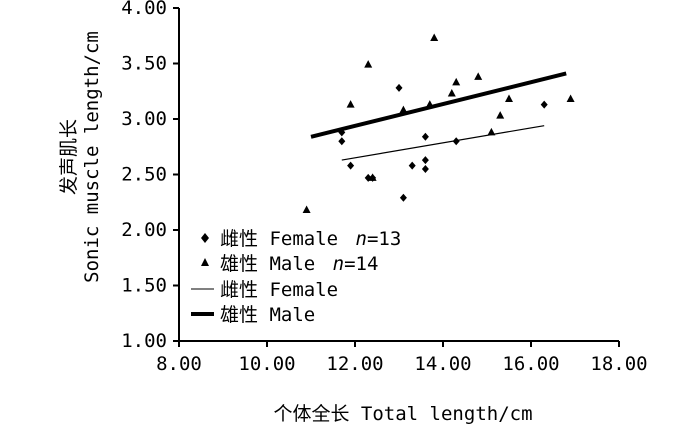 The width and height of the screenshot is (700, 427). Describe the element at coordinates (266, 364) in the screenshot. I see `x-tick-label: 10.00` at that location.